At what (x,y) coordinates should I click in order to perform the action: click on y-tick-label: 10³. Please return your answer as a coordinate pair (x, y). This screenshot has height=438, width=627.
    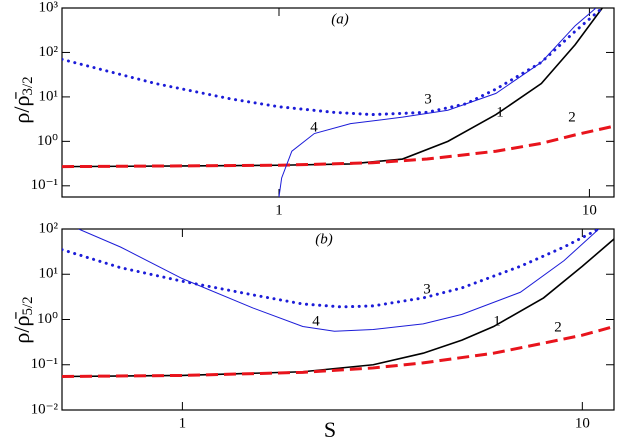
    Looking at the image, I should click on (49, 7).